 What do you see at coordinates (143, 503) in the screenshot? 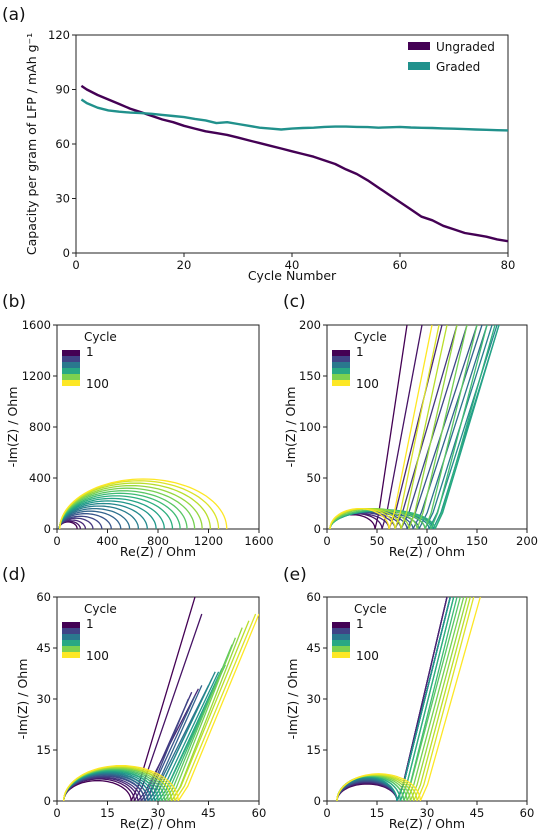
I see `plot-area` at bounding box center [143, 503].